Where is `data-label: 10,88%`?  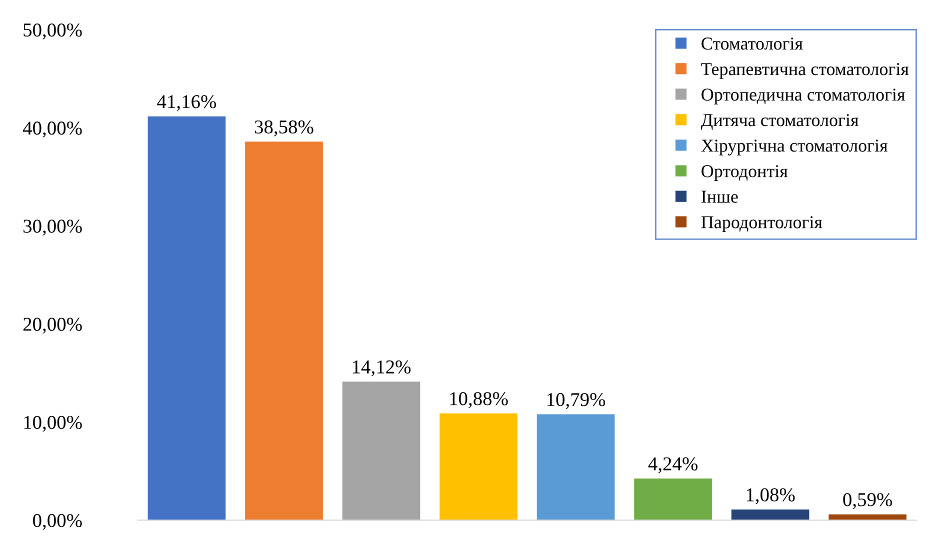 data-label: 10,88% is located at coordinates (479, 400).